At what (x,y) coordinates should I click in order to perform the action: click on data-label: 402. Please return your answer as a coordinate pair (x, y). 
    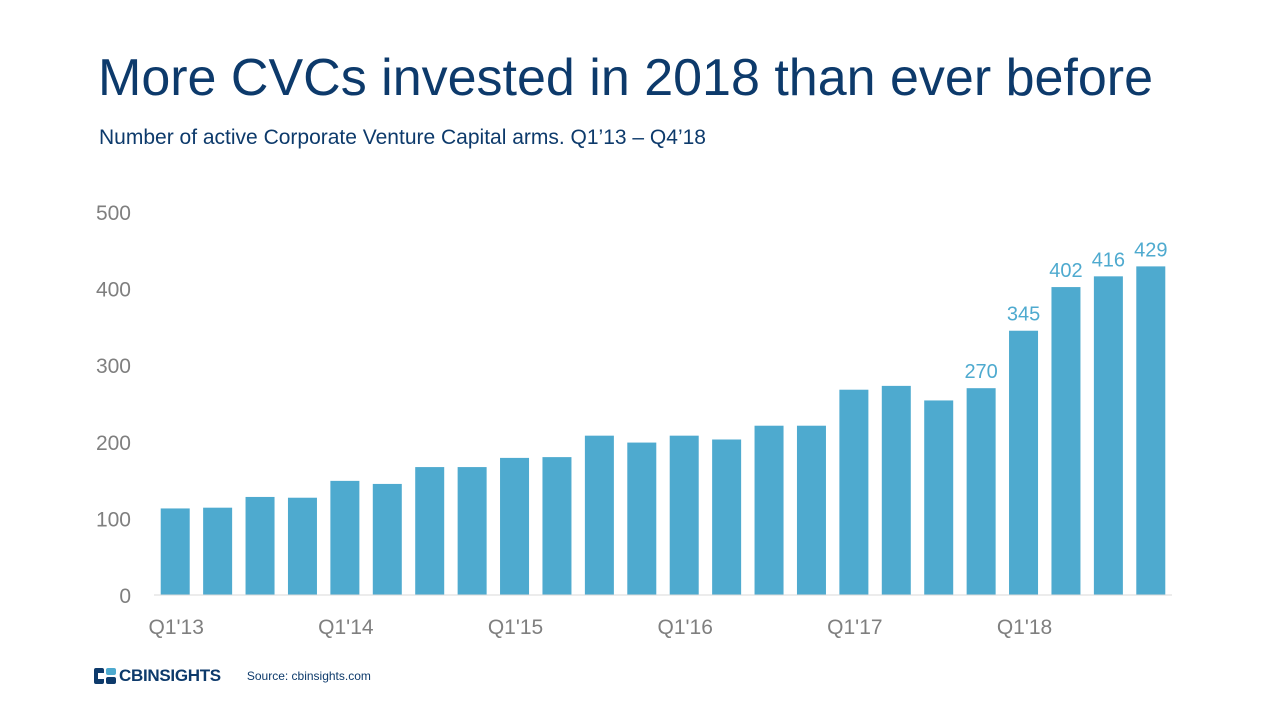
    Looking at the image, I should click on (1065, 271).